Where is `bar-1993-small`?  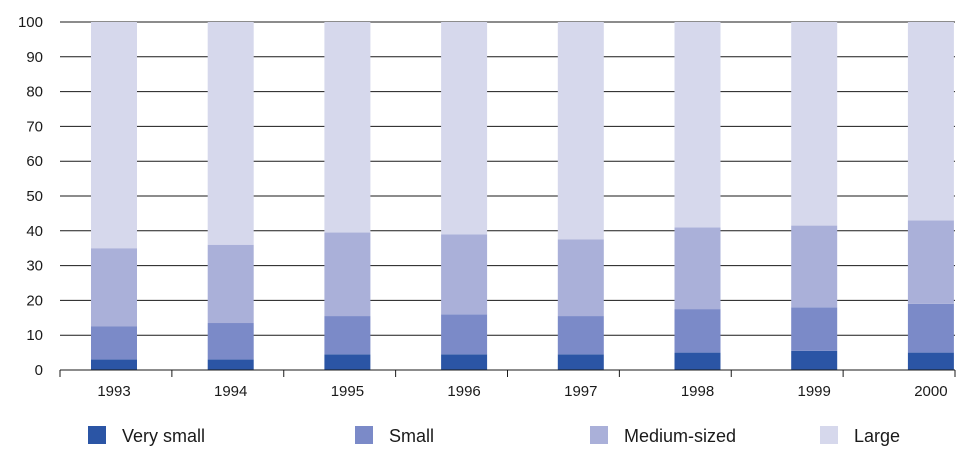
bar-1993-small is located at coordinates (114, 343).